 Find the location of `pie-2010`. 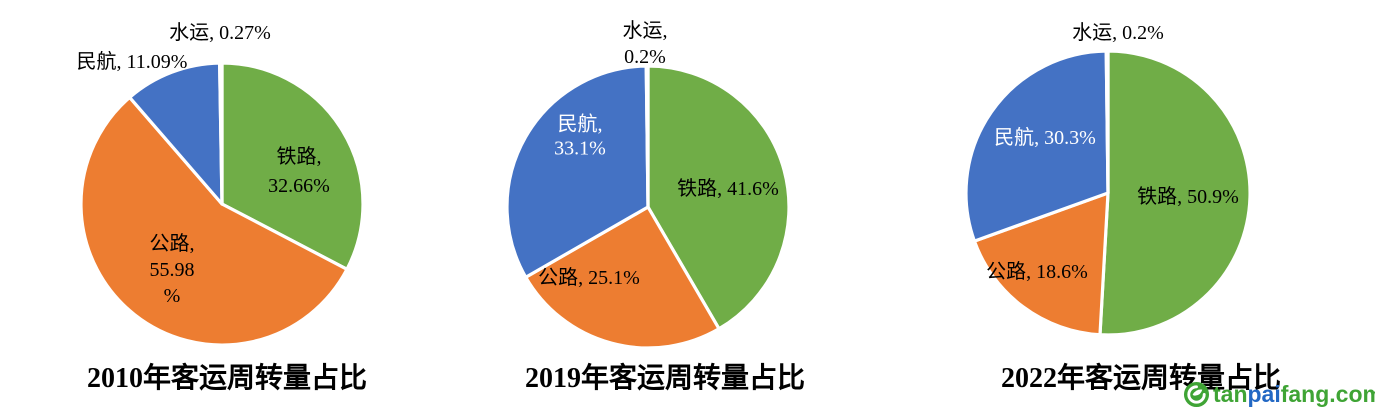

pie-2010 is located at coordinates (222, 204).